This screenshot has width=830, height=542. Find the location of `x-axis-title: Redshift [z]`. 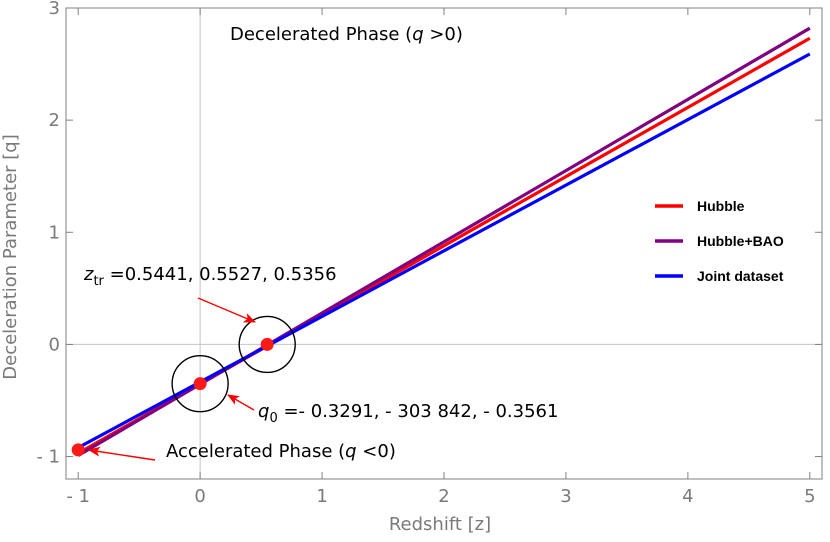

x-axis-title: Redshift [z] is located at coordinates (440, 524).